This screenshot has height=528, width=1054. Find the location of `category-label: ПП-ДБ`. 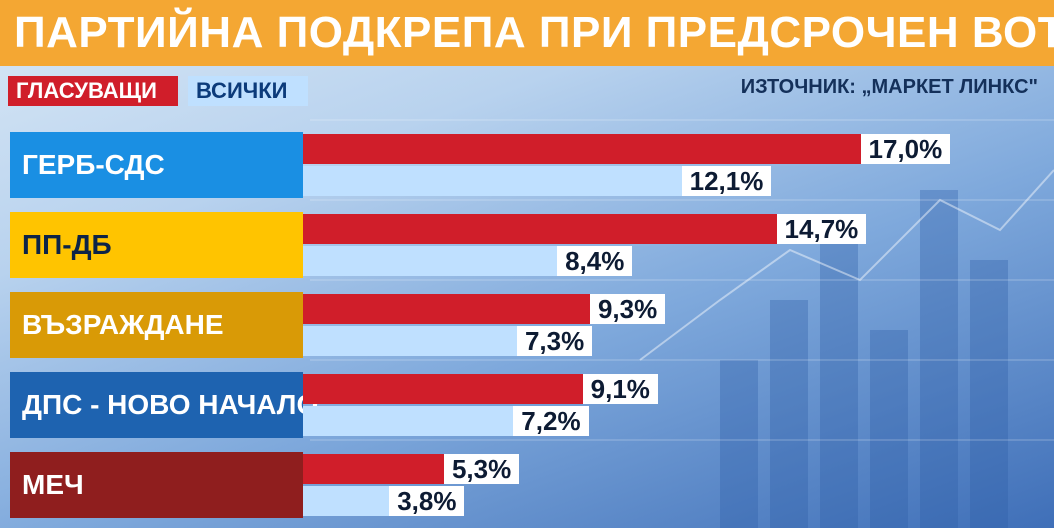

category-label: ПП-ДБ is located at coordinates (156, 245).